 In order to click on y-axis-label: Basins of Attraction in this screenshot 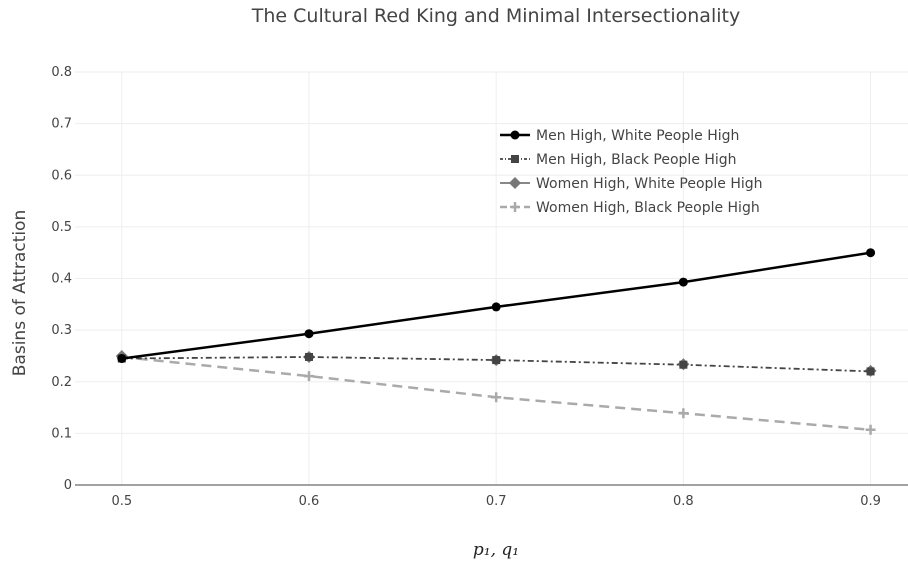, I will do `click(20, 293)`.